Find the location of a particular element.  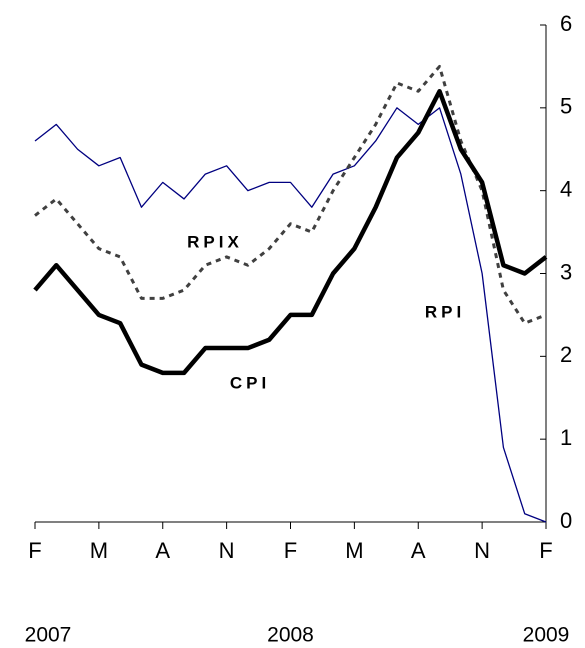

series-label: RPI is located at coordinates (445, 311).